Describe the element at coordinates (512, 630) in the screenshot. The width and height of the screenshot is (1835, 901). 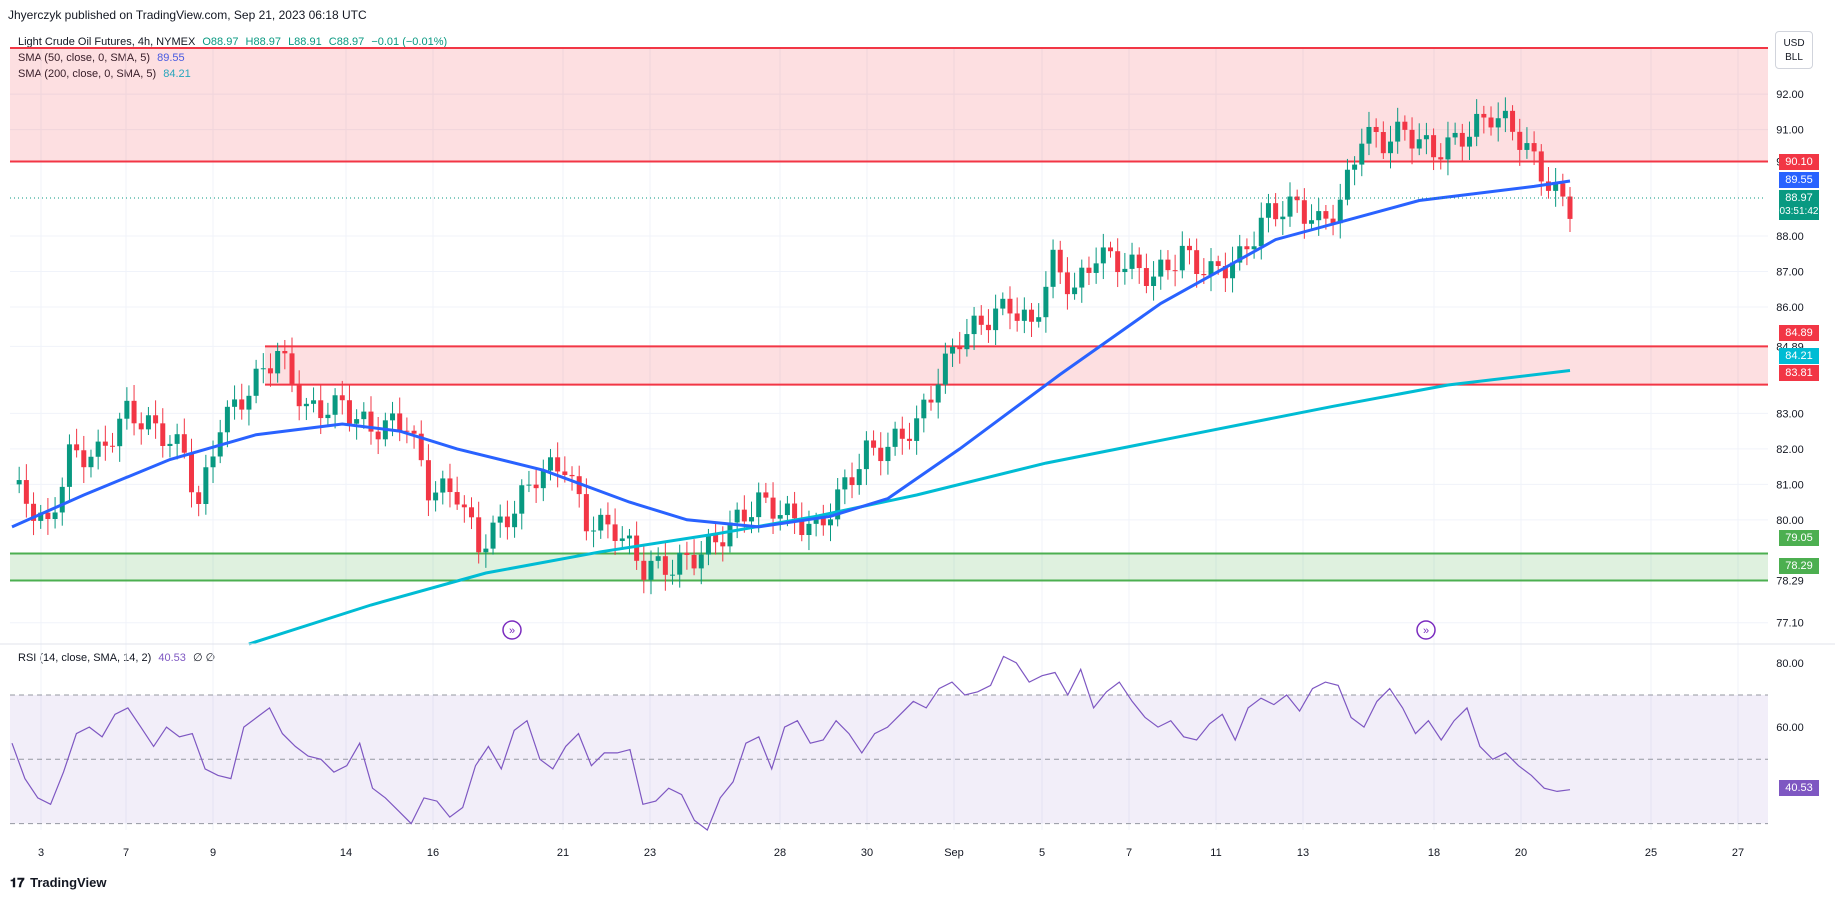
I see `event-icon-1: »` at that location.